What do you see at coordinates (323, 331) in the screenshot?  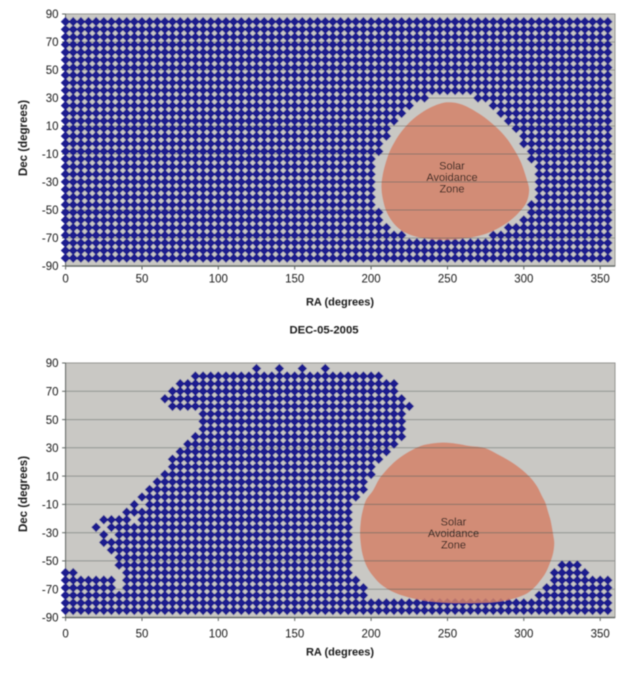 I see `svg-text: DEC-05-2005` at bounding box center [323, 331].